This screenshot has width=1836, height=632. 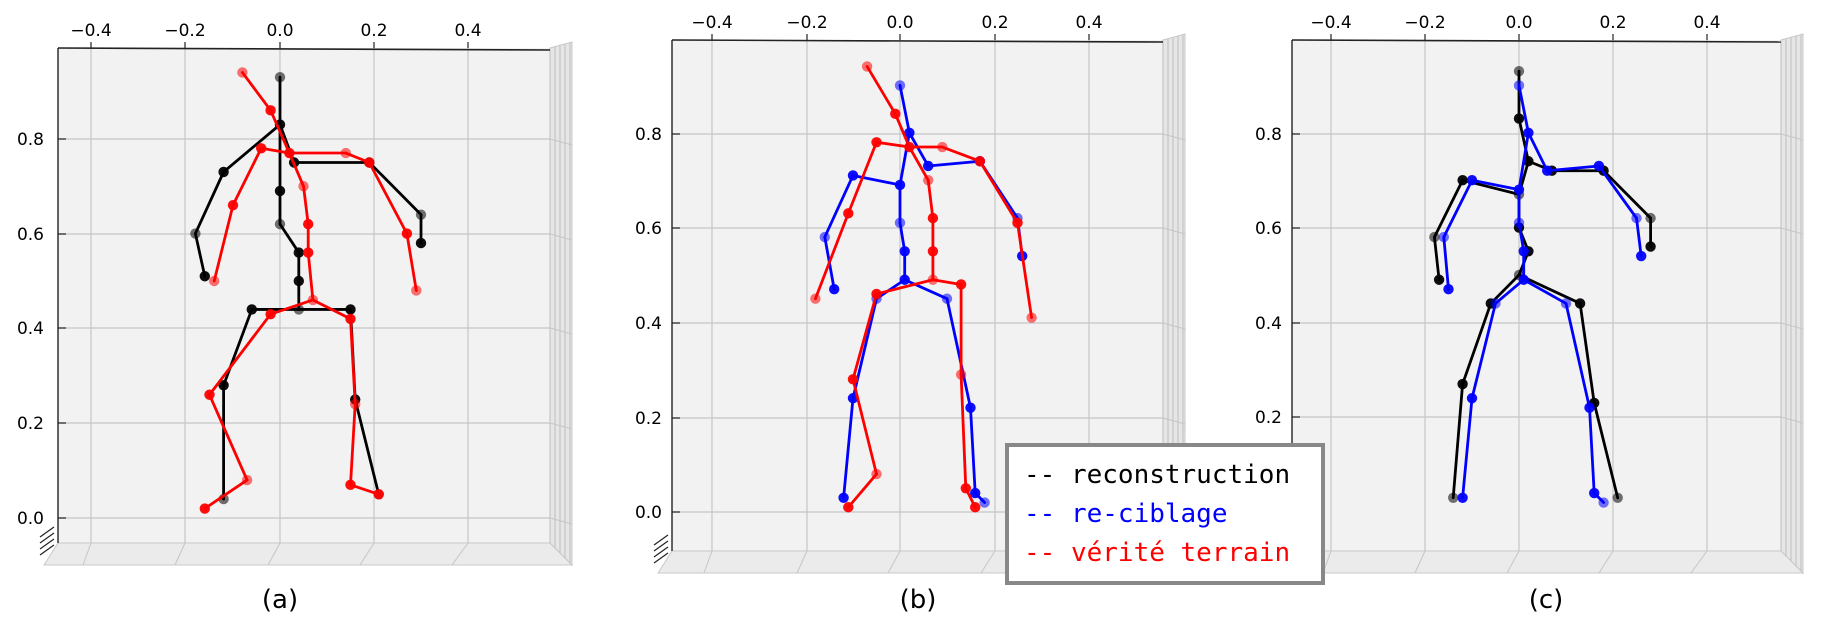 I want to click on x-tick-label: 0.0, so click(x=1518, y=23).